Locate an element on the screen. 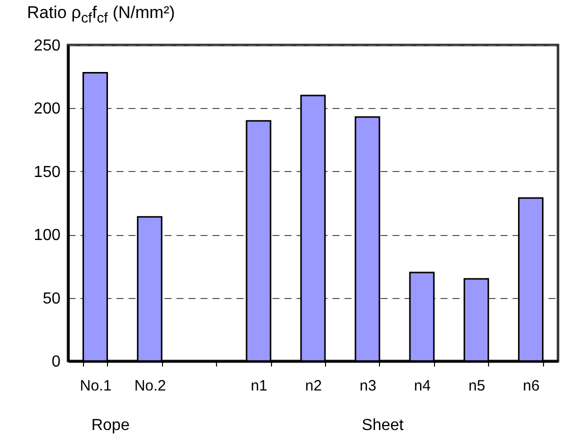 The image size is (562, 439). x-tick-label: n3 is located at coordinates (368, 386).